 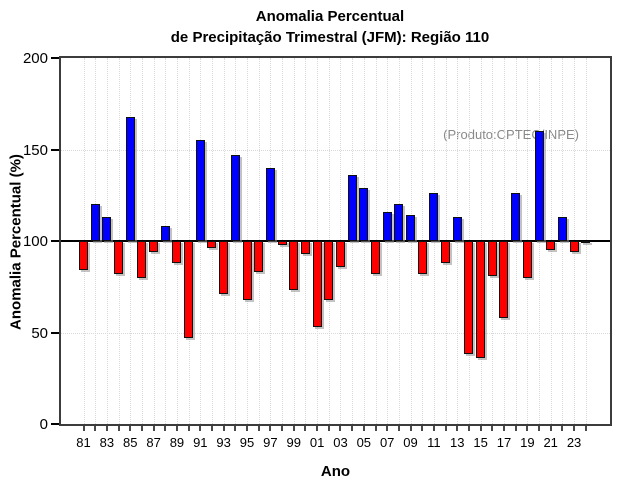 I want to click on x-tick-label: 91, so click(x=200, y=442).